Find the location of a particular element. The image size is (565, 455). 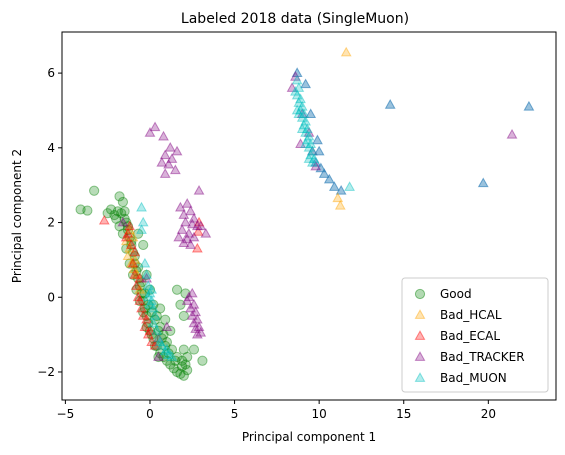

x-tick-label: 15 is located at coordinates (403, 414).